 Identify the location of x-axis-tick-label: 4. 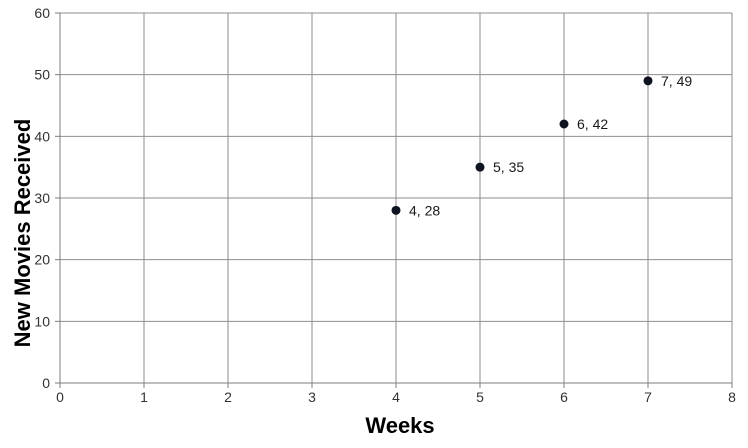
(396, 397).